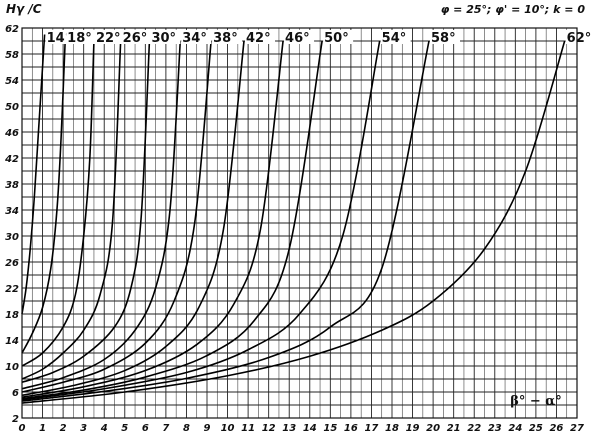 This screenshot has width=591, height=435. Describe the element at coordinates (269, 428) in the screenshot. I see `x-tick-label: 12` at that location.